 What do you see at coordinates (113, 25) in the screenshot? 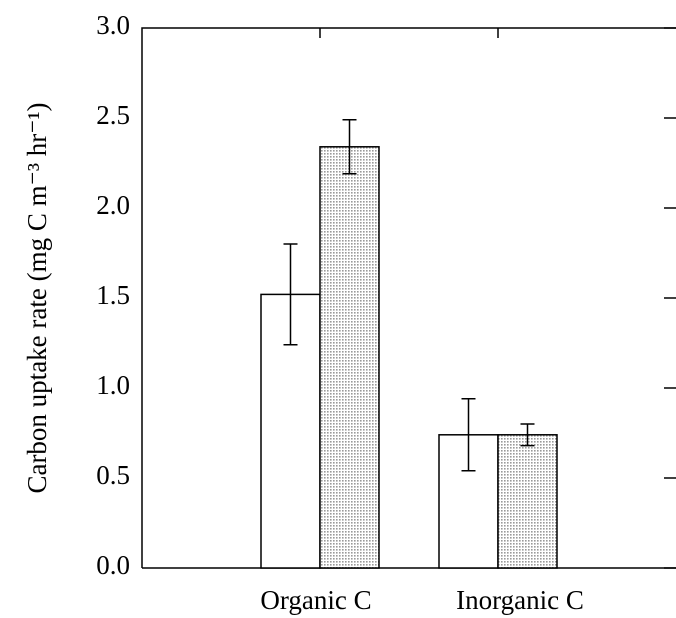
I see `y-tick-label: 3.0` at bounding box center [113, 25].